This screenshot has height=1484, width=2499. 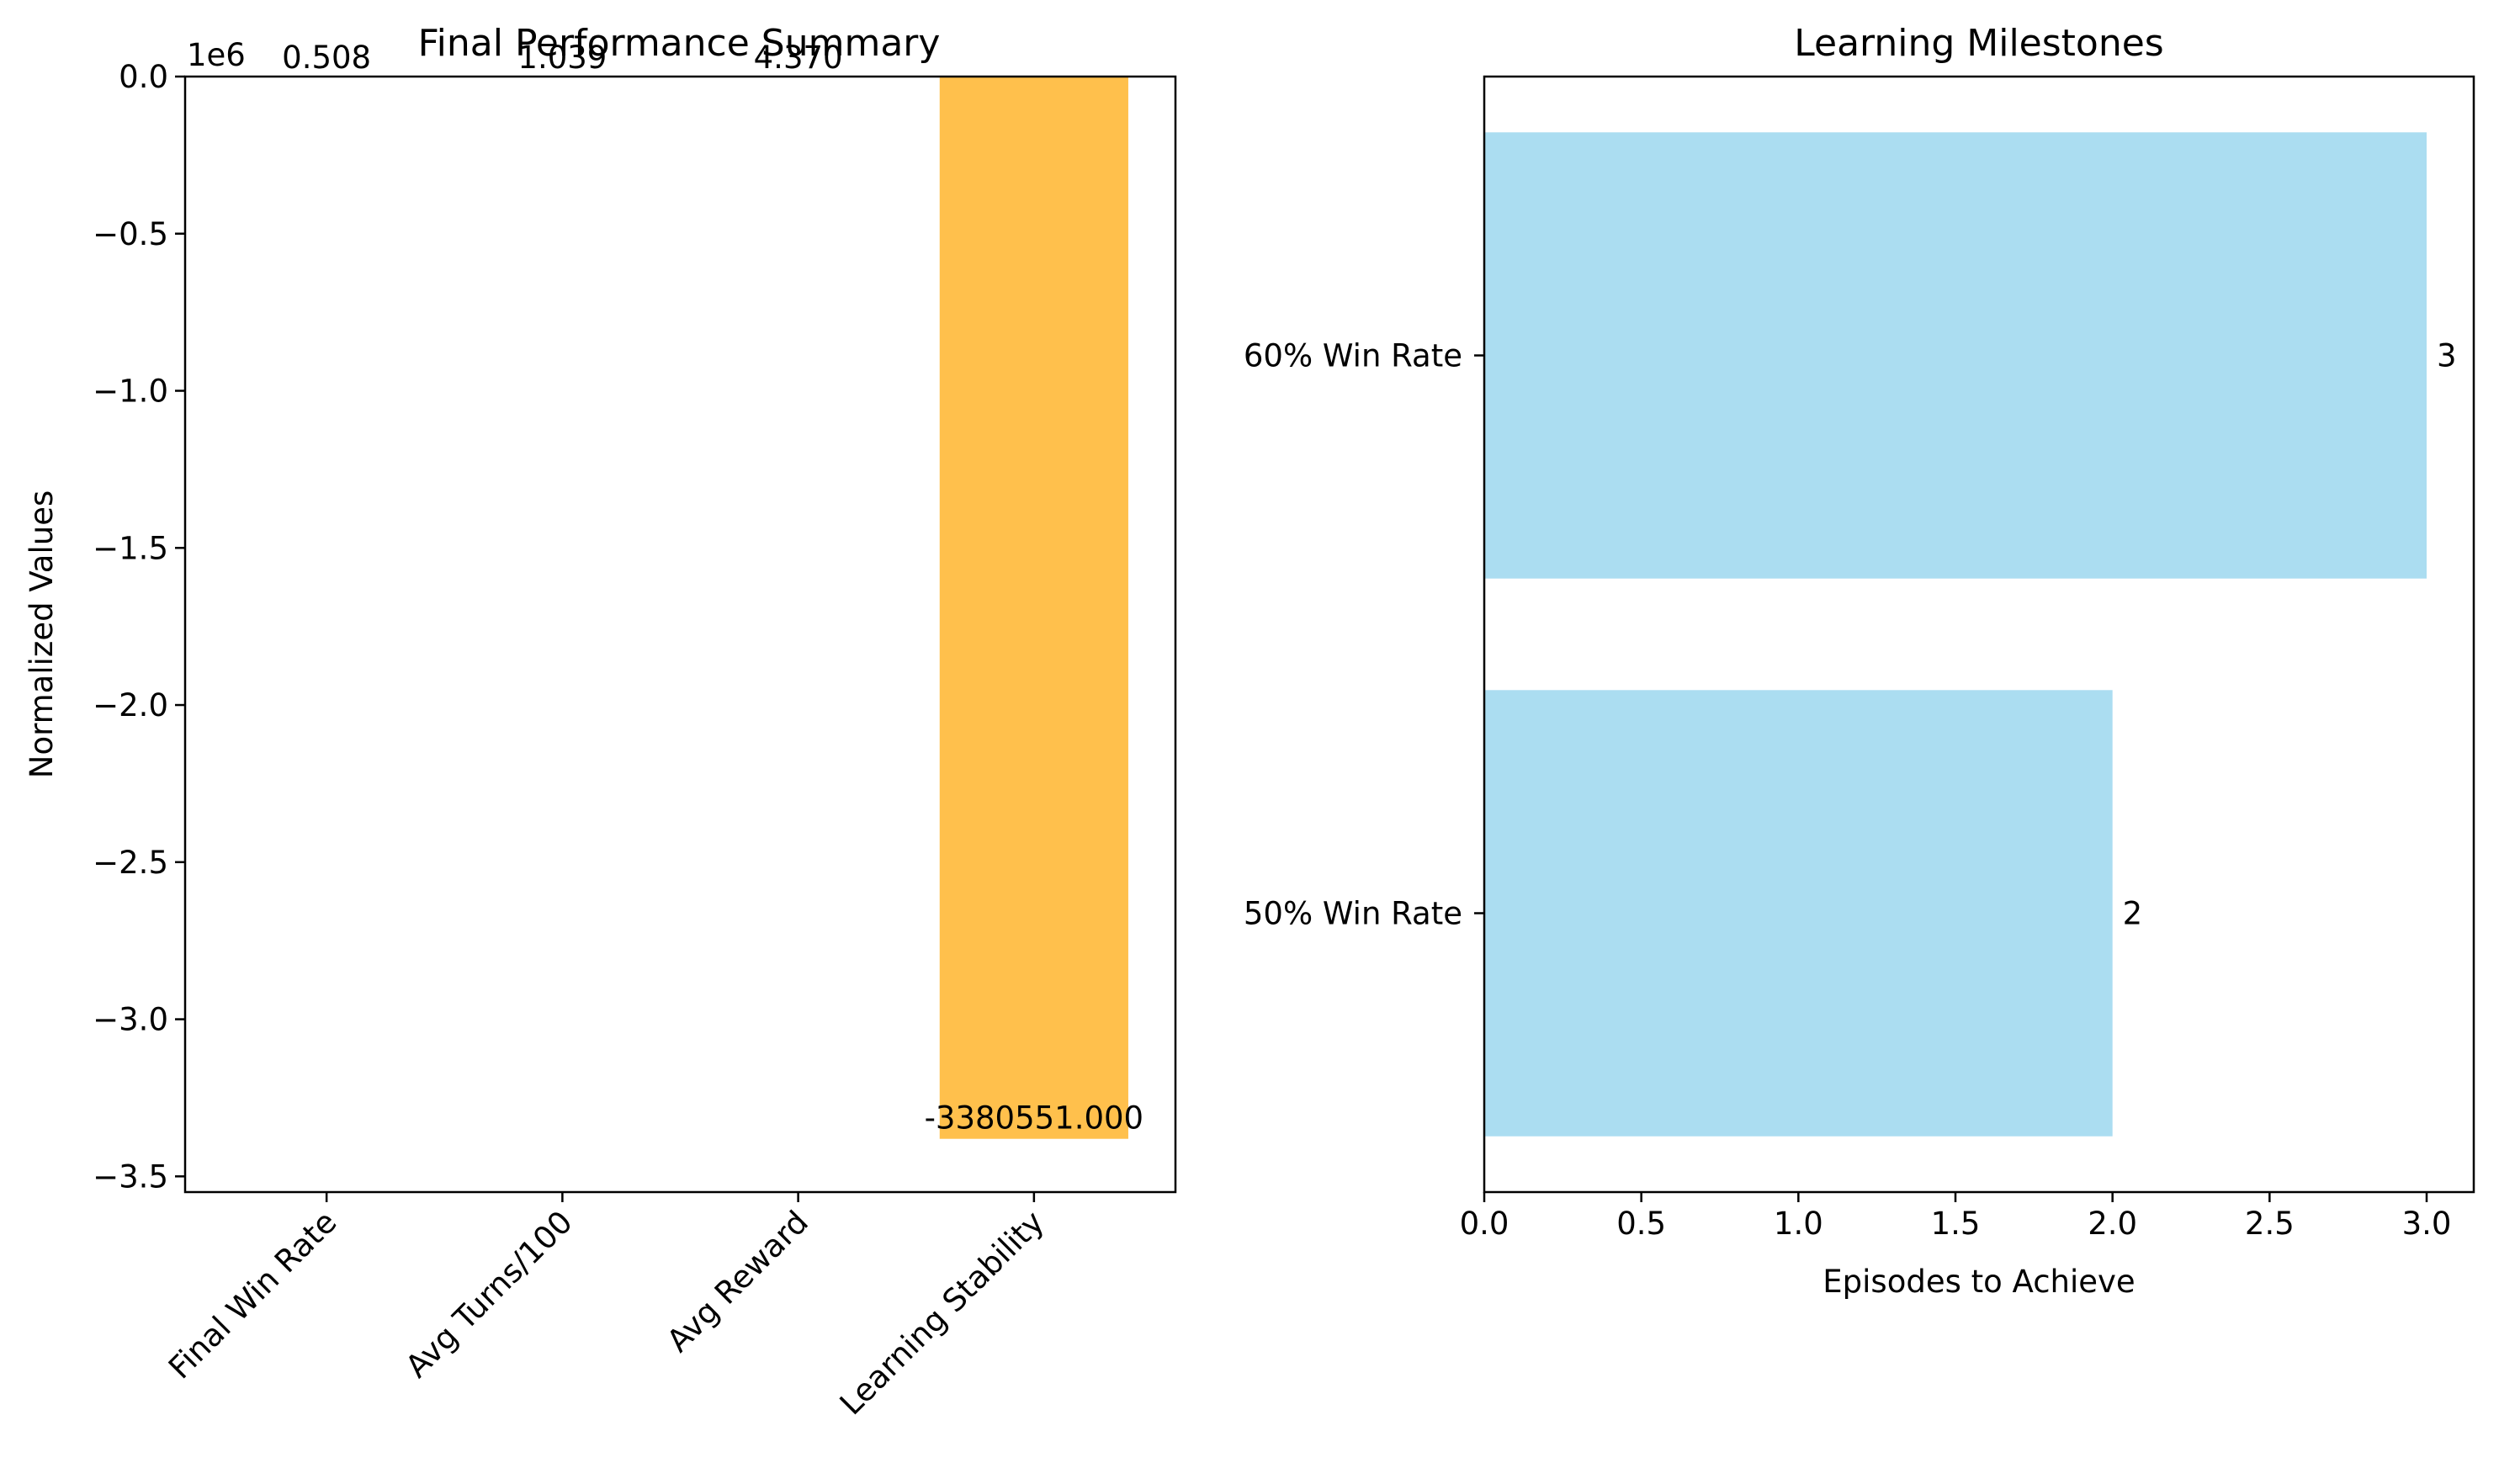 What do you see at coordinates (130, 1176) in the screenshot?
I see `y-tick-label: −3.5` at bounding box center [130, 1176].